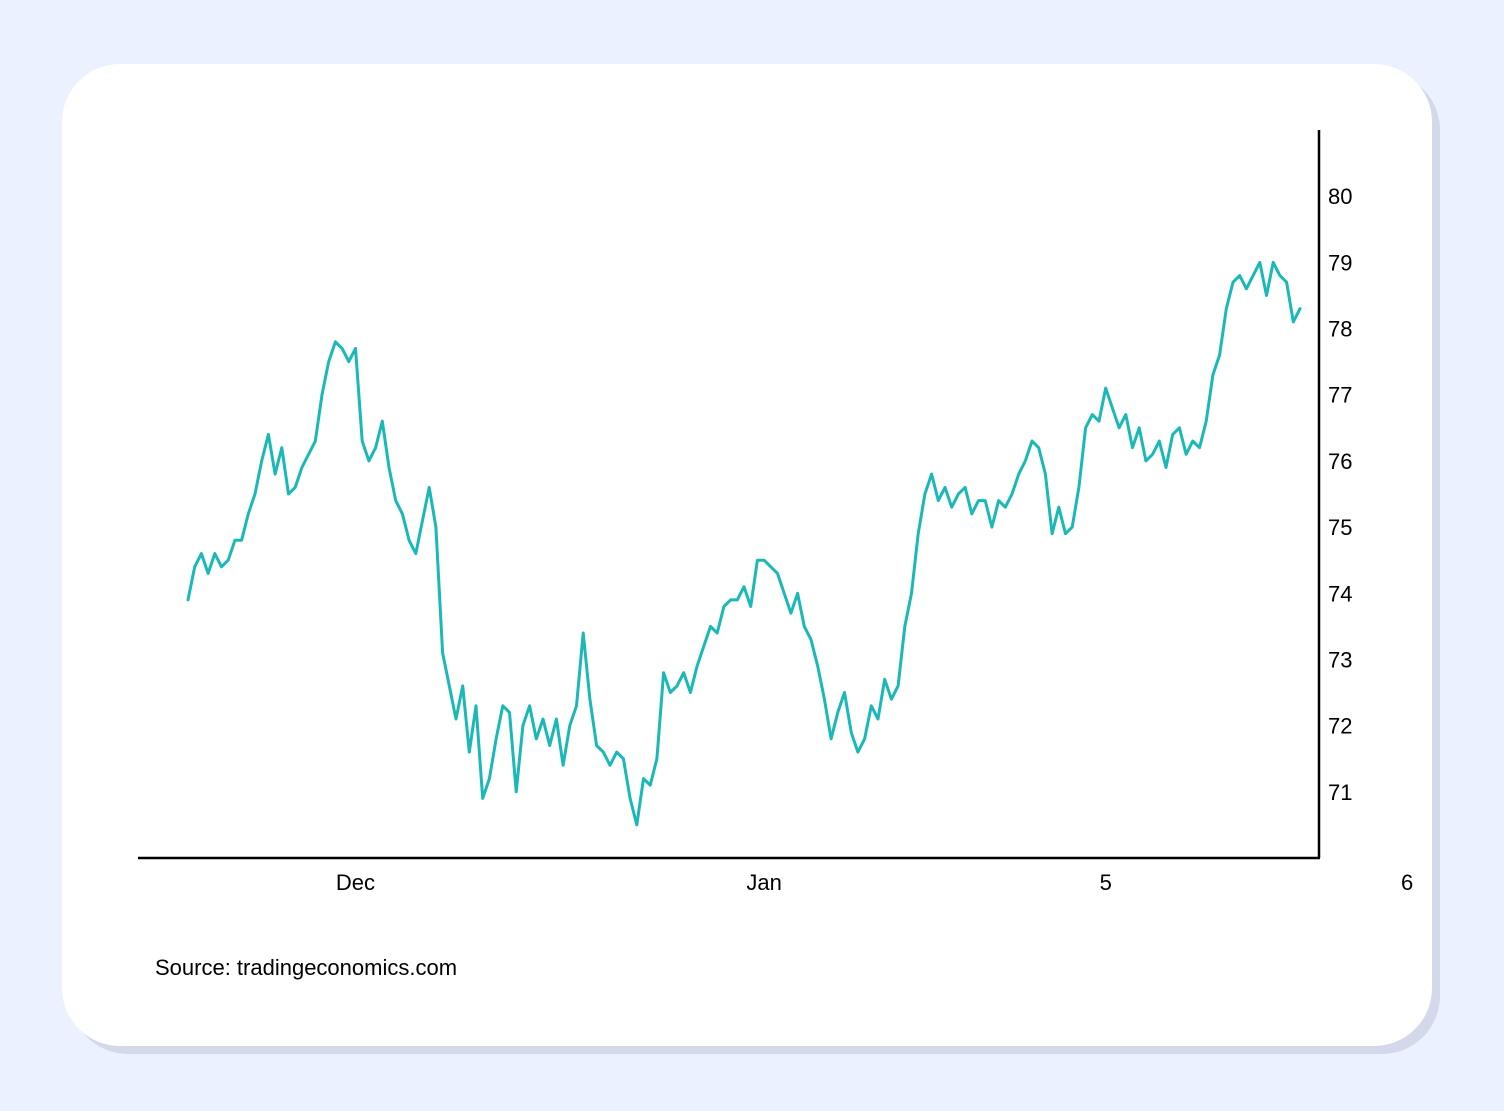 This screenshot has height=1111, width=1504. What do you see at coordinates (1340, 593) in the screenshot?
I see `y-tick-label: 74` at bounding box center [1340, 593].